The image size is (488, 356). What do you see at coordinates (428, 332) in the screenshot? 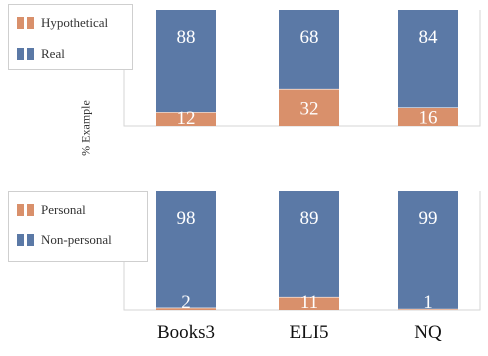
I see `x-tick-nq: NQ` at bounding box center [428, 332].